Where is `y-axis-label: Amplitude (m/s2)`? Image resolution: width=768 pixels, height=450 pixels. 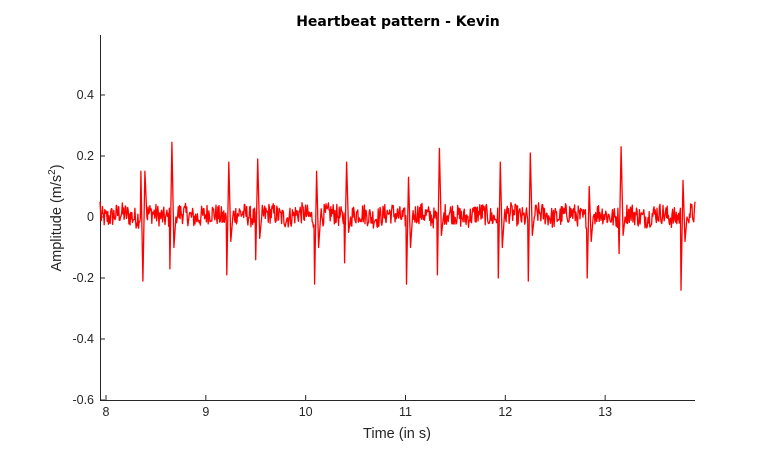
y-axis-label: Amplitude (m/s2) is located at coordinates (56, 217).